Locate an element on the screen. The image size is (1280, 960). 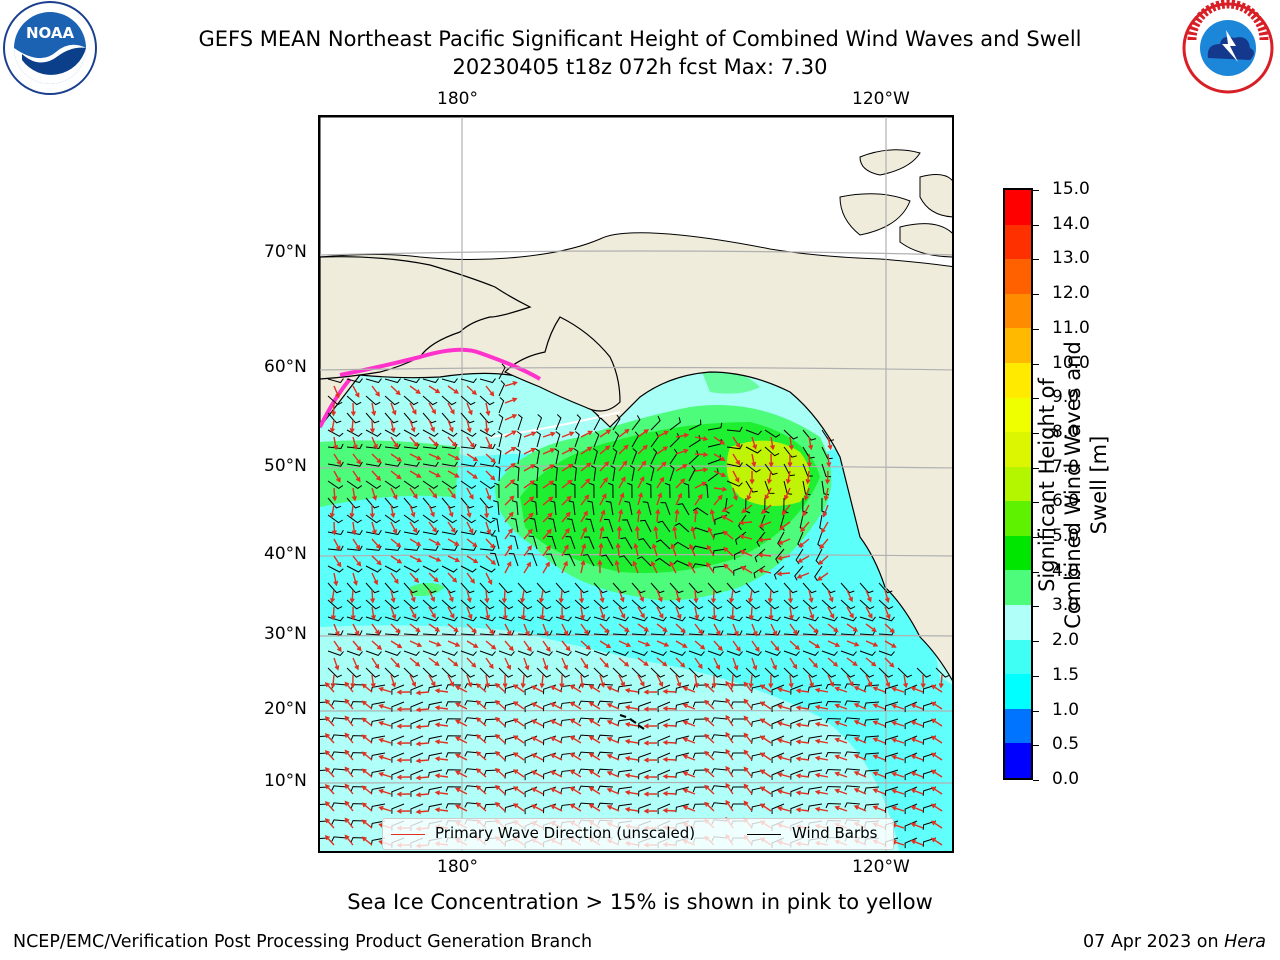
colorbar-label: 13.0 is located at coordinates (1071, 258).